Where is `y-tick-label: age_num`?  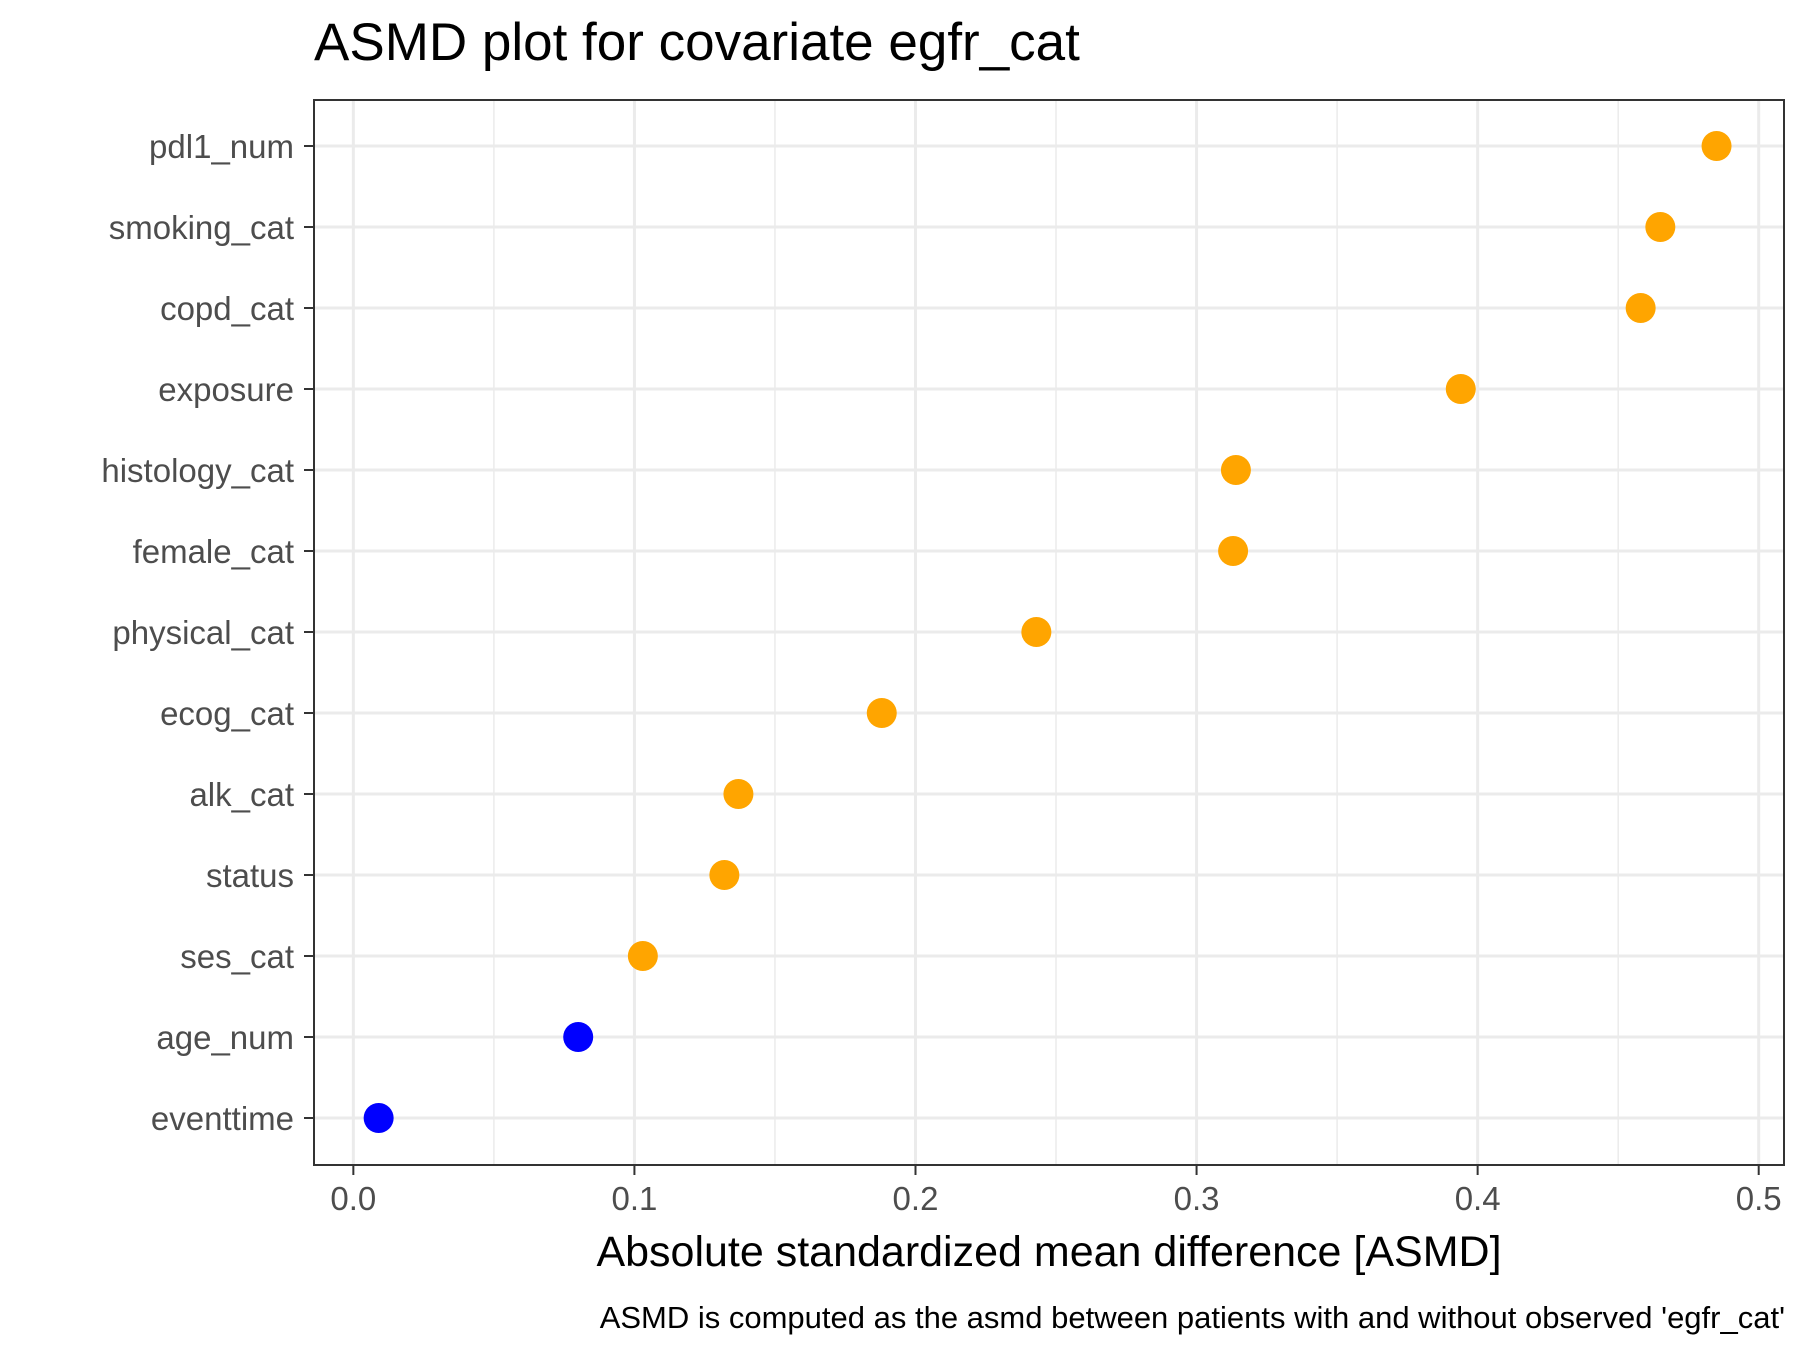 y-tick-label: age_num is located at coordinates (225, 1037).